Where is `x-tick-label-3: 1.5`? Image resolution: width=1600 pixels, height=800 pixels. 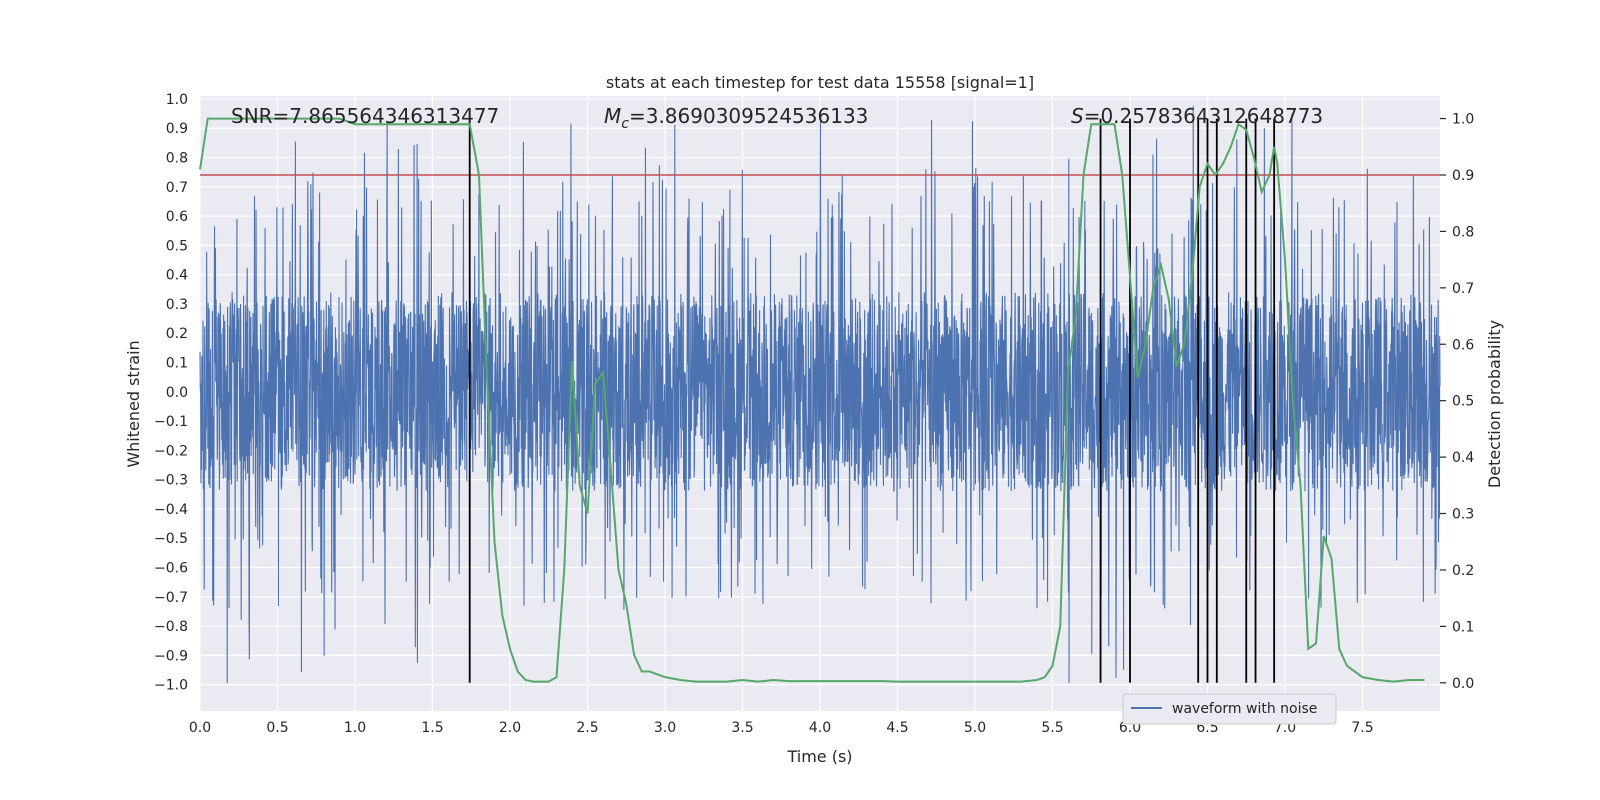 x-tick-label-3: 1.5 is located at coordinates (432, 728).